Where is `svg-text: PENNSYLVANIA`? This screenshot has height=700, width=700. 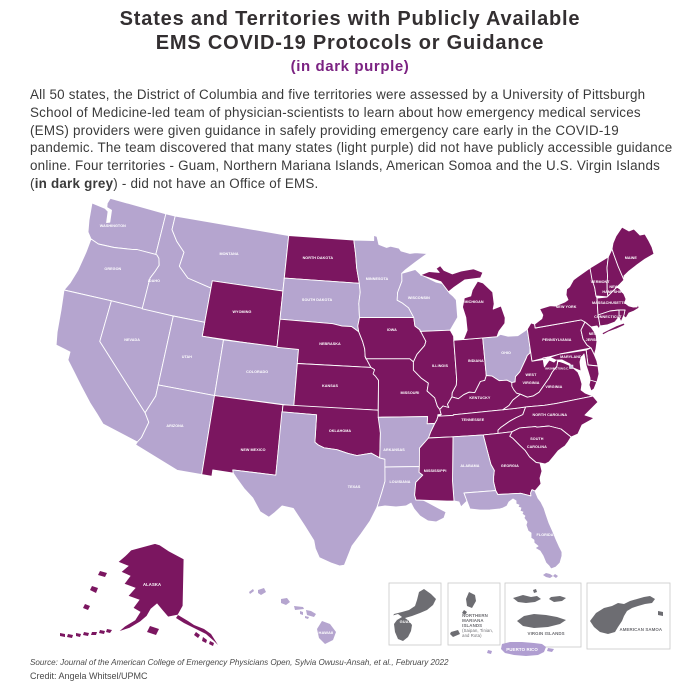 svg-text: PENNSYLVANIA is located at coordinates (556, 340).